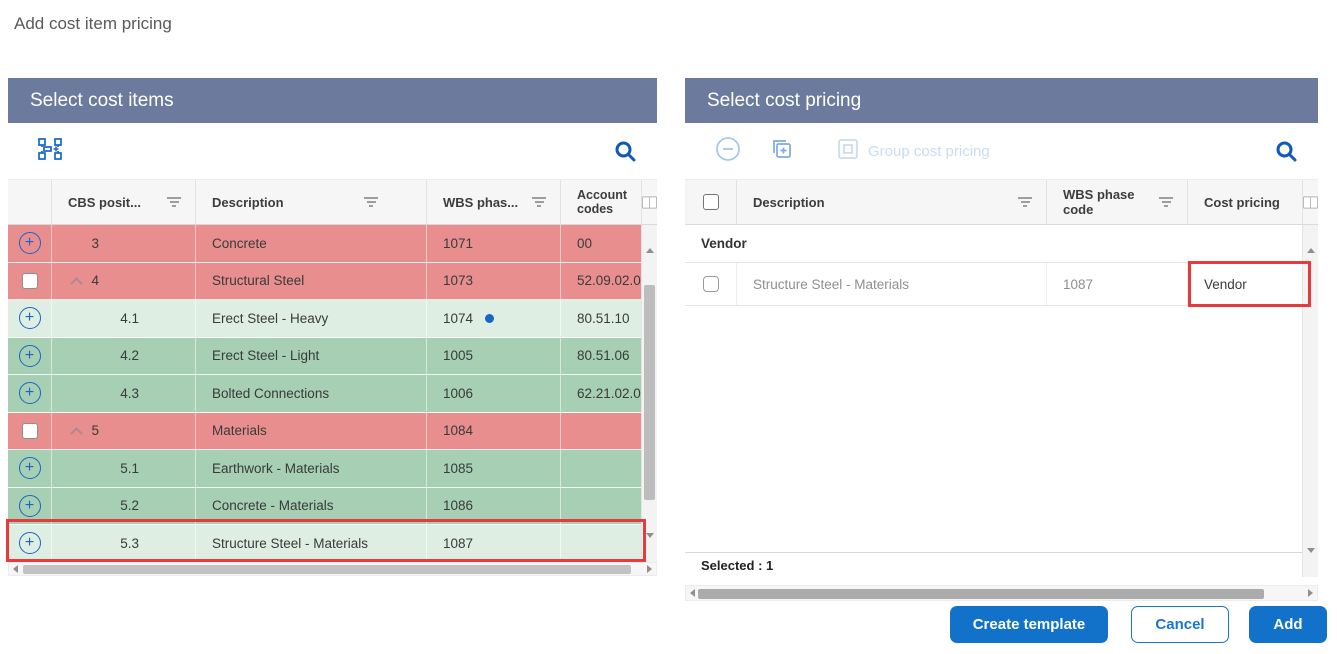 The width and height of the screenshot is (1337, 654). Describe the element at coordinates (892, 202) in the screenshot. I see `right-header-description: Description` at that location.